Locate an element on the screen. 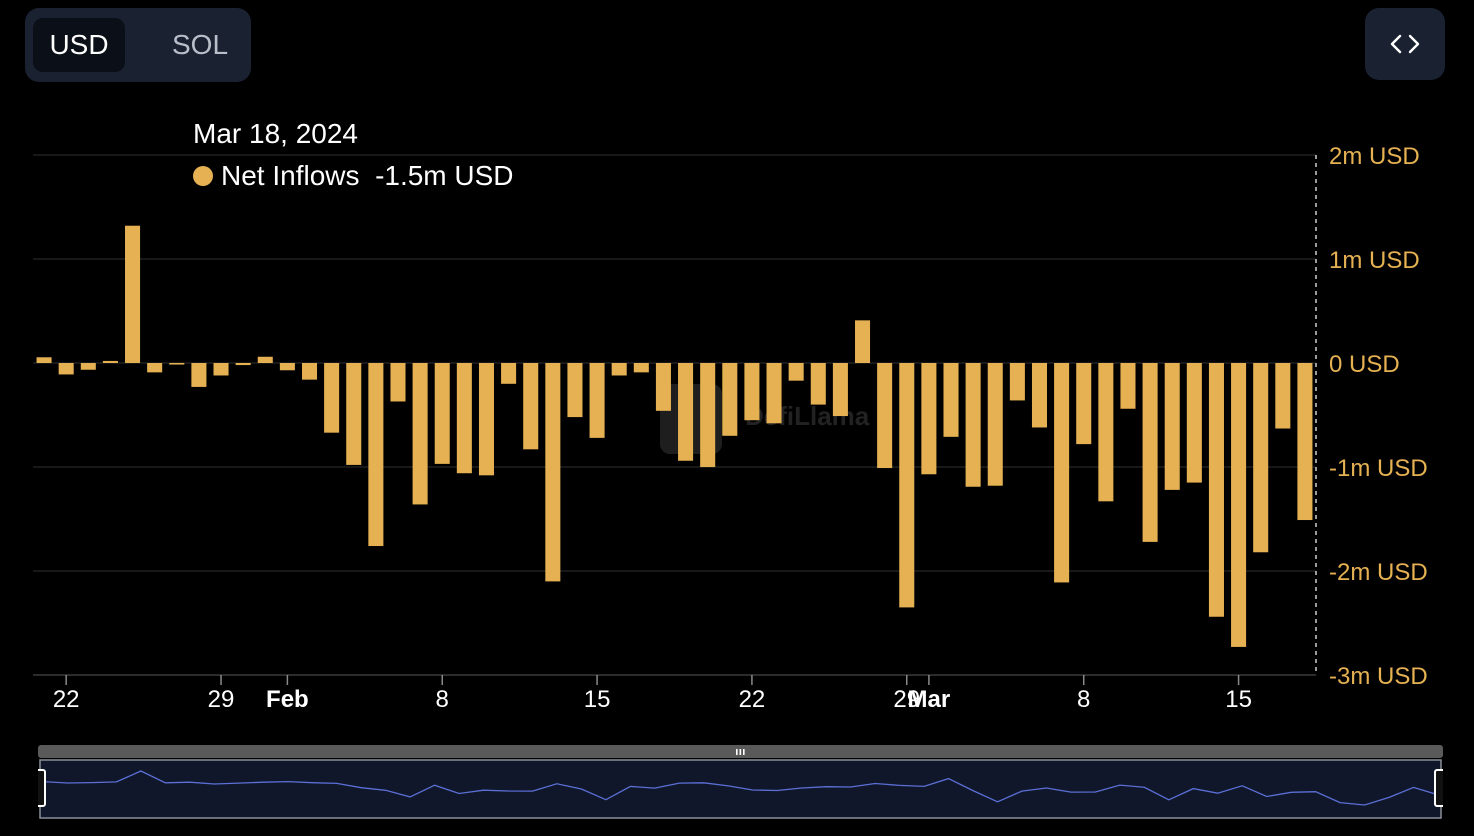 This screenshot has width=1474, height=836. y-tick-label: -3m USD is located at coordinates (1378, 676).